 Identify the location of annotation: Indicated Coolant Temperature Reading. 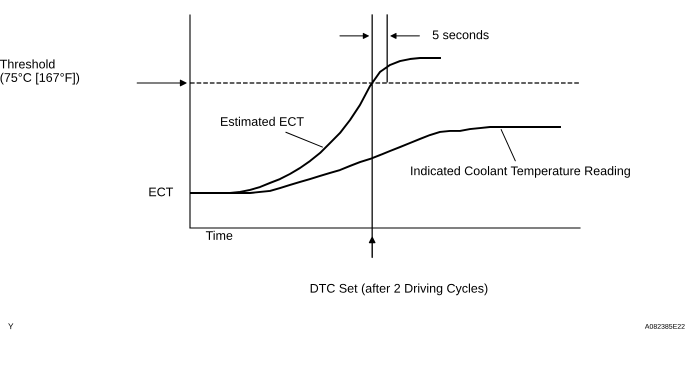
(520, 172).